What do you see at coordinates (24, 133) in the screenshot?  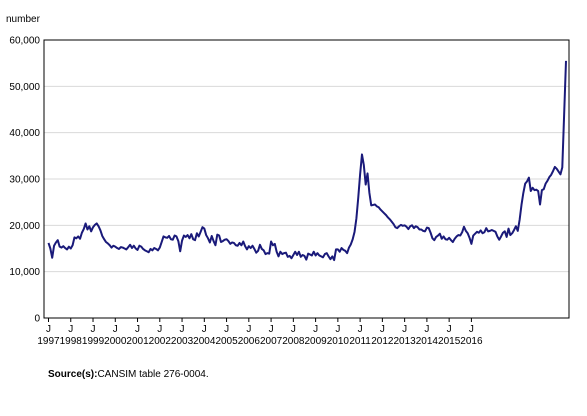 I see `y-tick-label: 40,000` at bounding box center [24, 133].